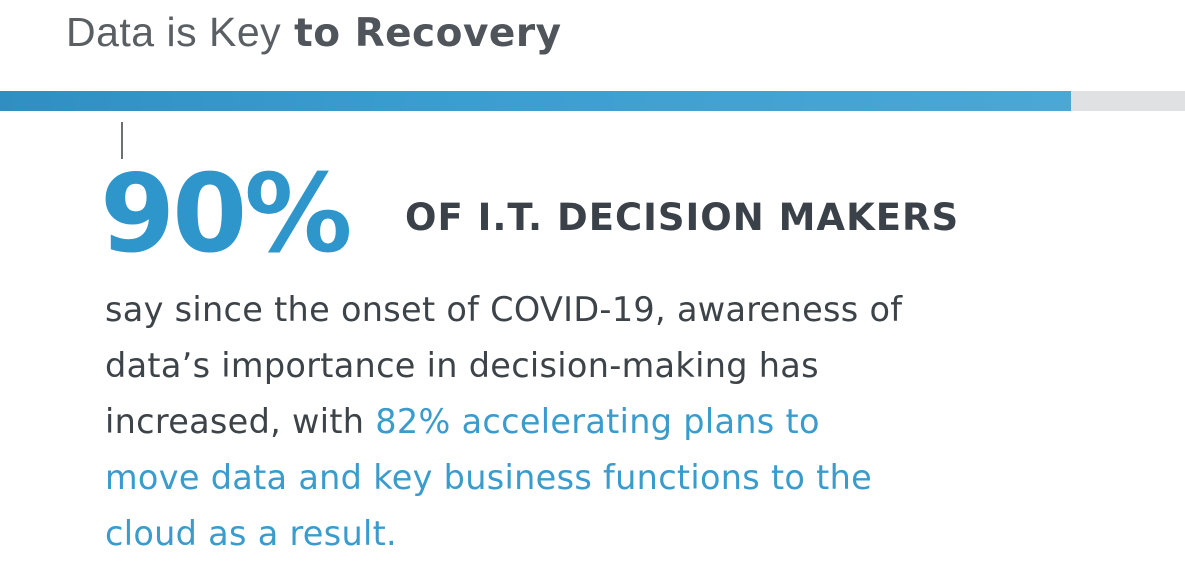 This screenshot has width=1185, height=573. Describe the element at coordinates (597, 421) in the screenshot. I see `description-line-3-accent: 82% accelerating plans to` at that location.